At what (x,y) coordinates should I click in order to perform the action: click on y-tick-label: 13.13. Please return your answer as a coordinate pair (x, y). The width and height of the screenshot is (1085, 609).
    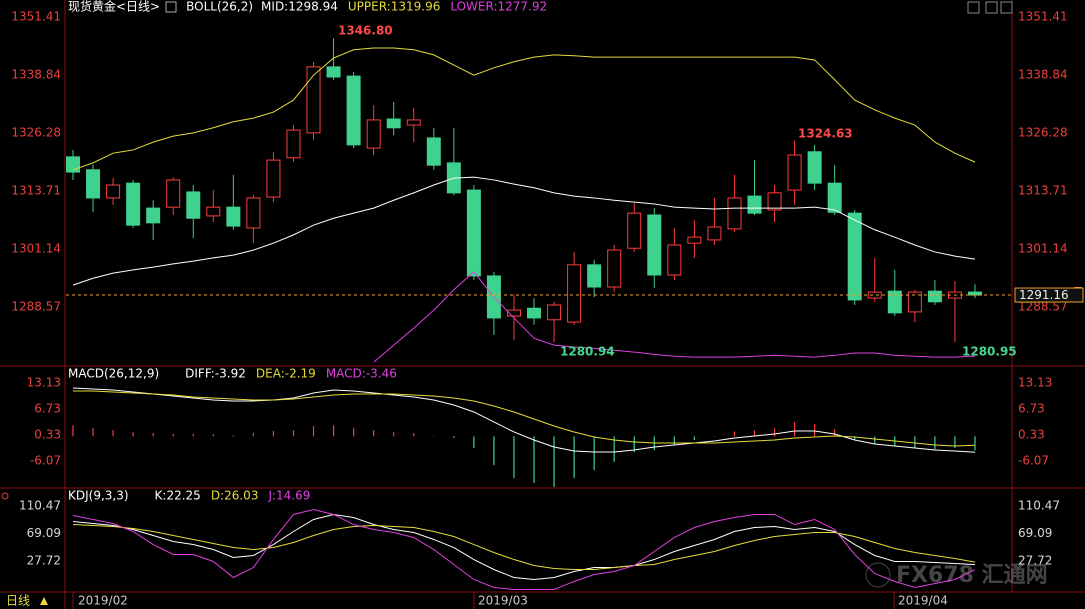
    Looking at the image, I should click on (1035, 382).